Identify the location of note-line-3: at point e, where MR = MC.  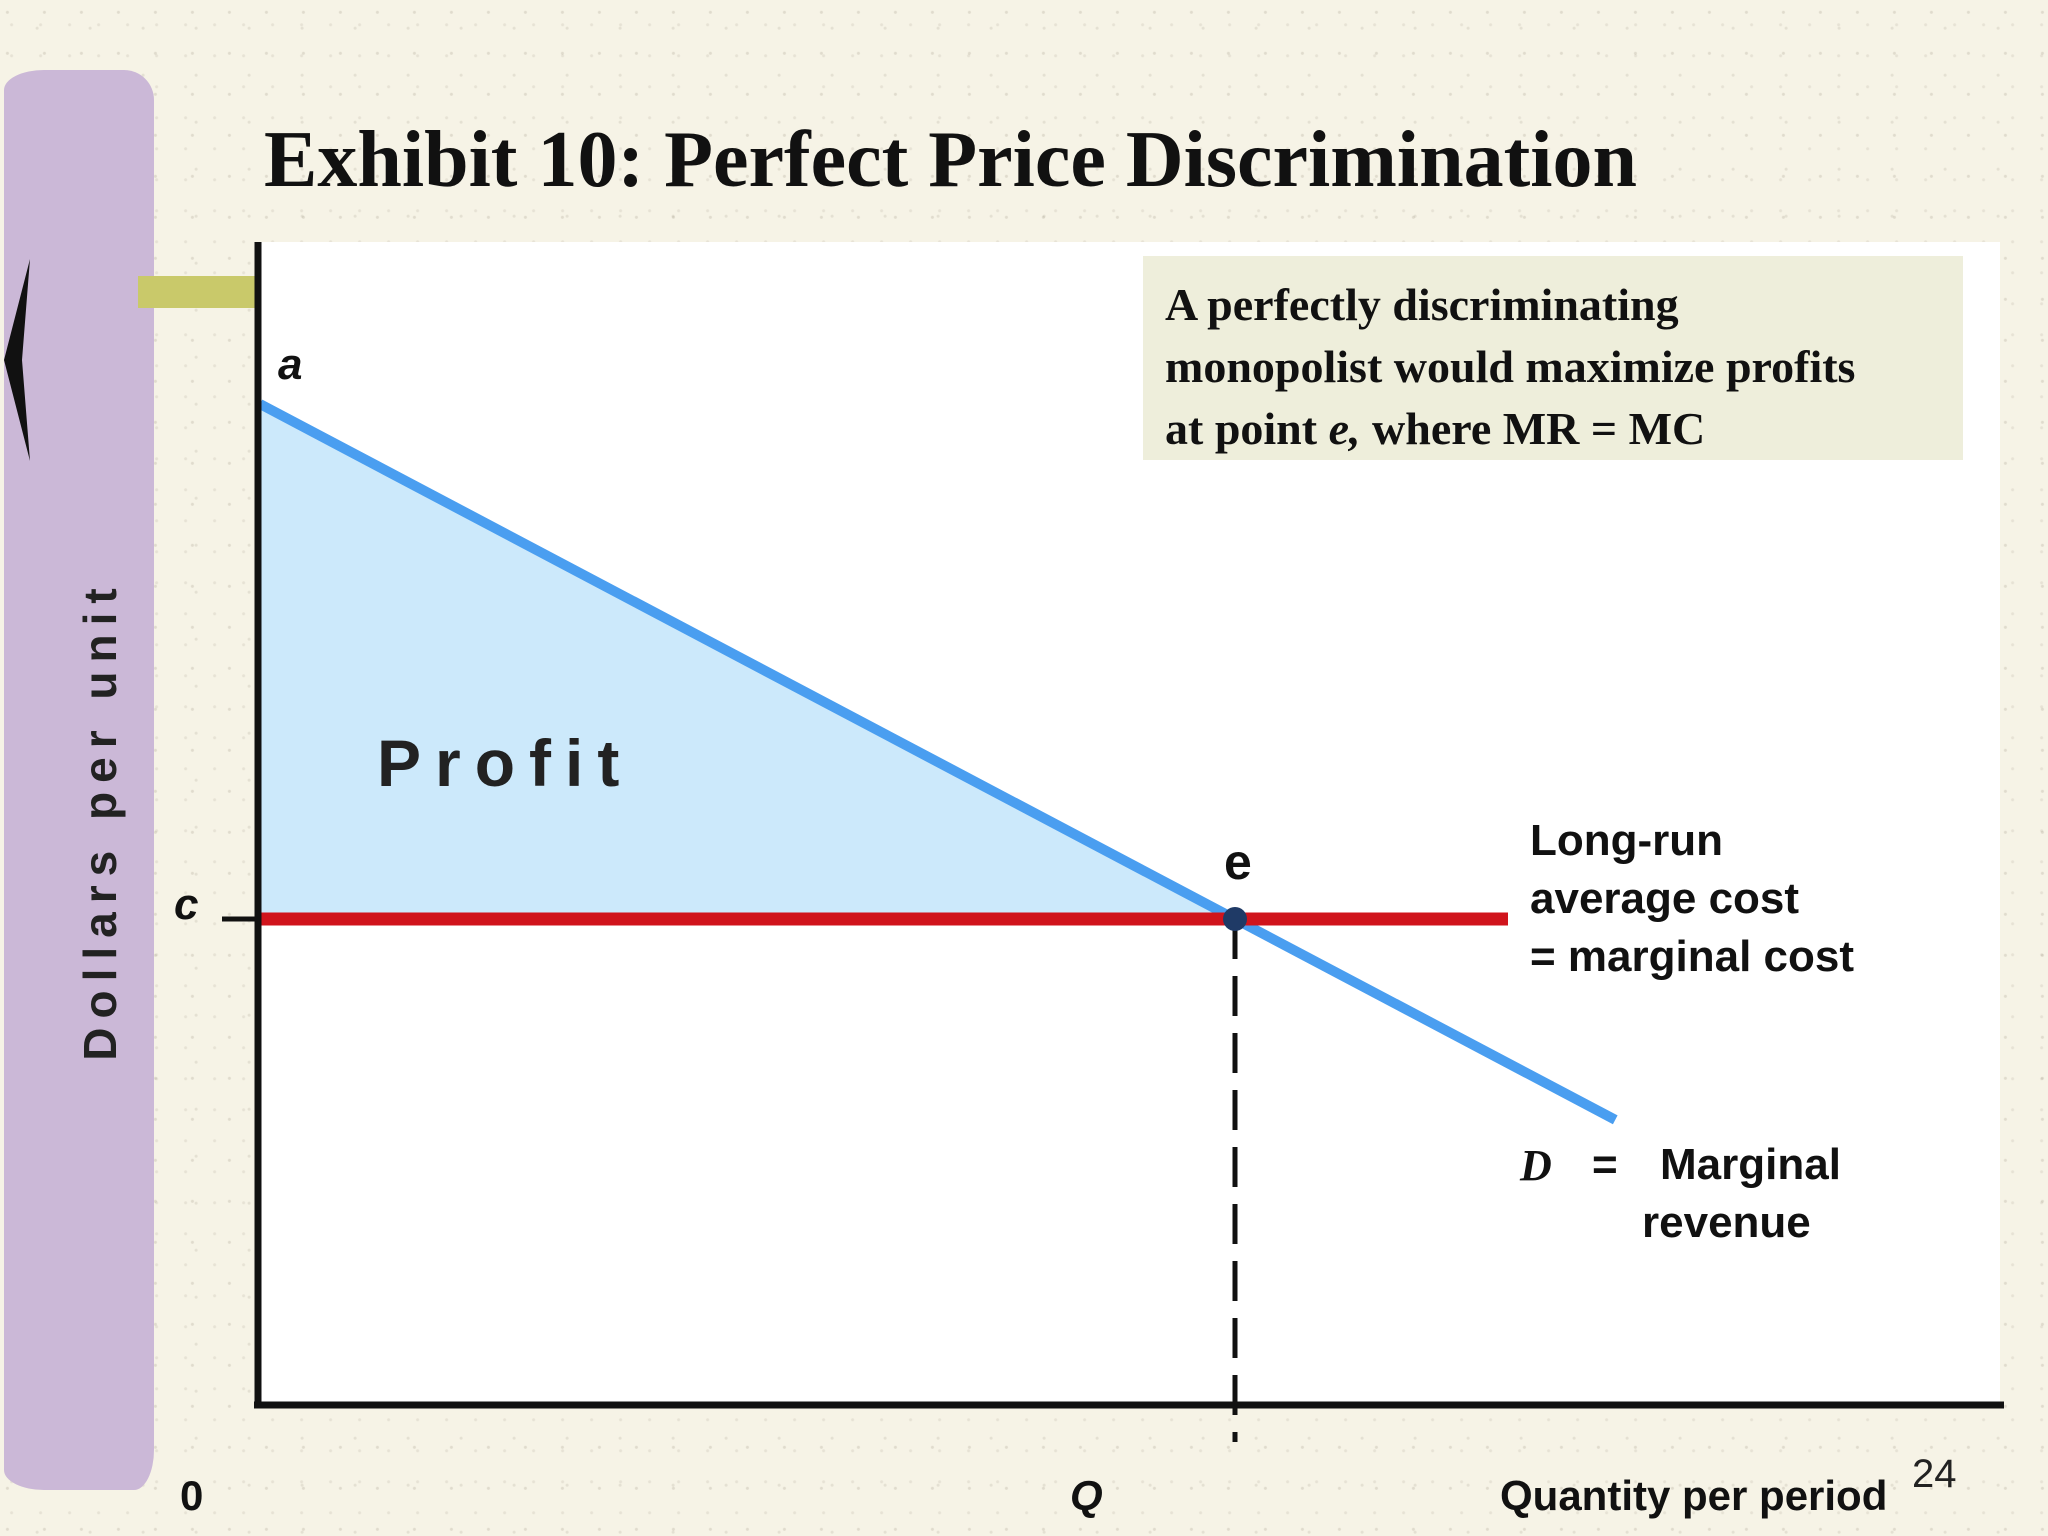
(1554, 429).